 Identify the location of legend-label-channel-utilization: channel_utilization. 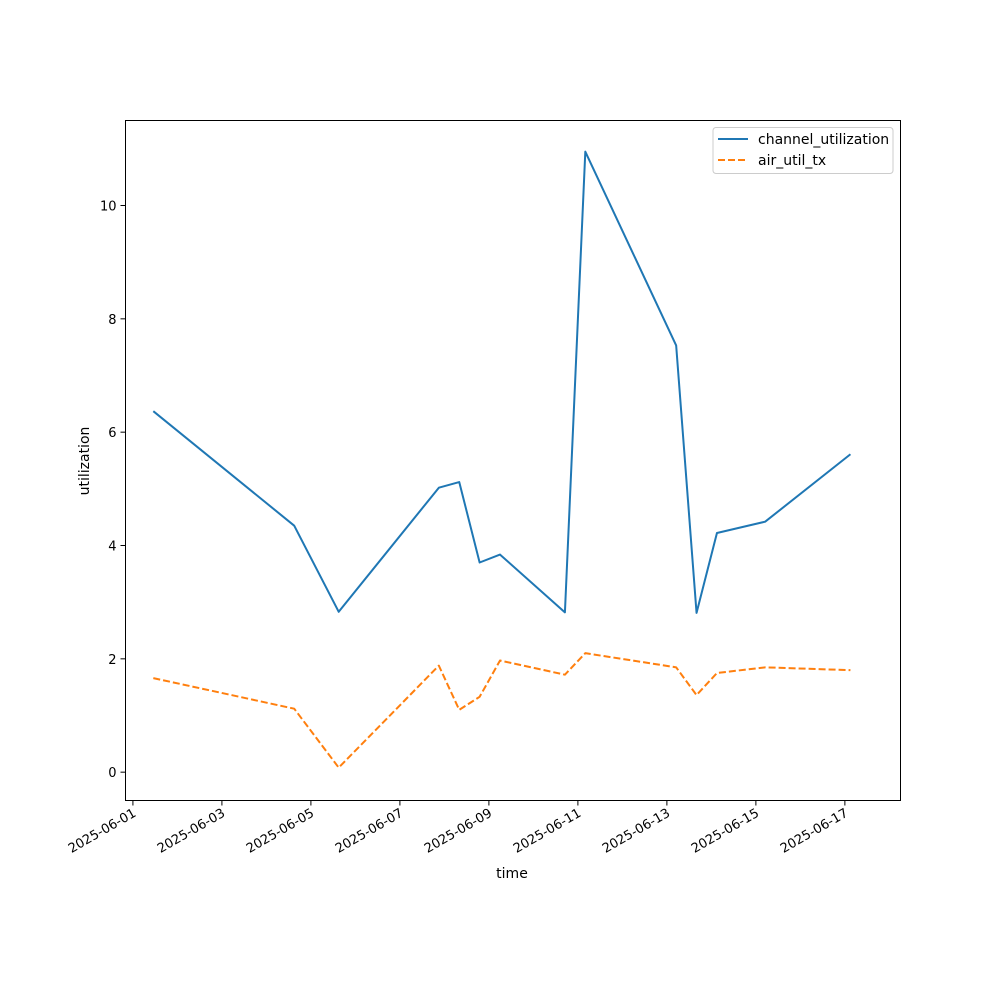
(823, 140).